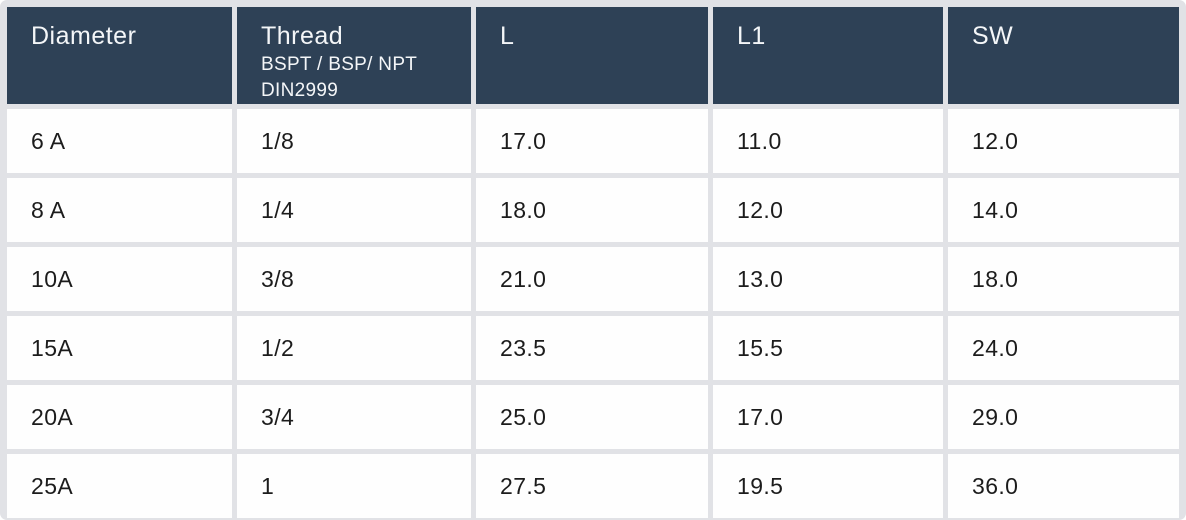 Image resolution: width=1186 pixels, height=520 pixels. What do you see at coordinates (354, 486) in the screenshot?
I see `cell-thread: 1` at bounding box center [354, 486].